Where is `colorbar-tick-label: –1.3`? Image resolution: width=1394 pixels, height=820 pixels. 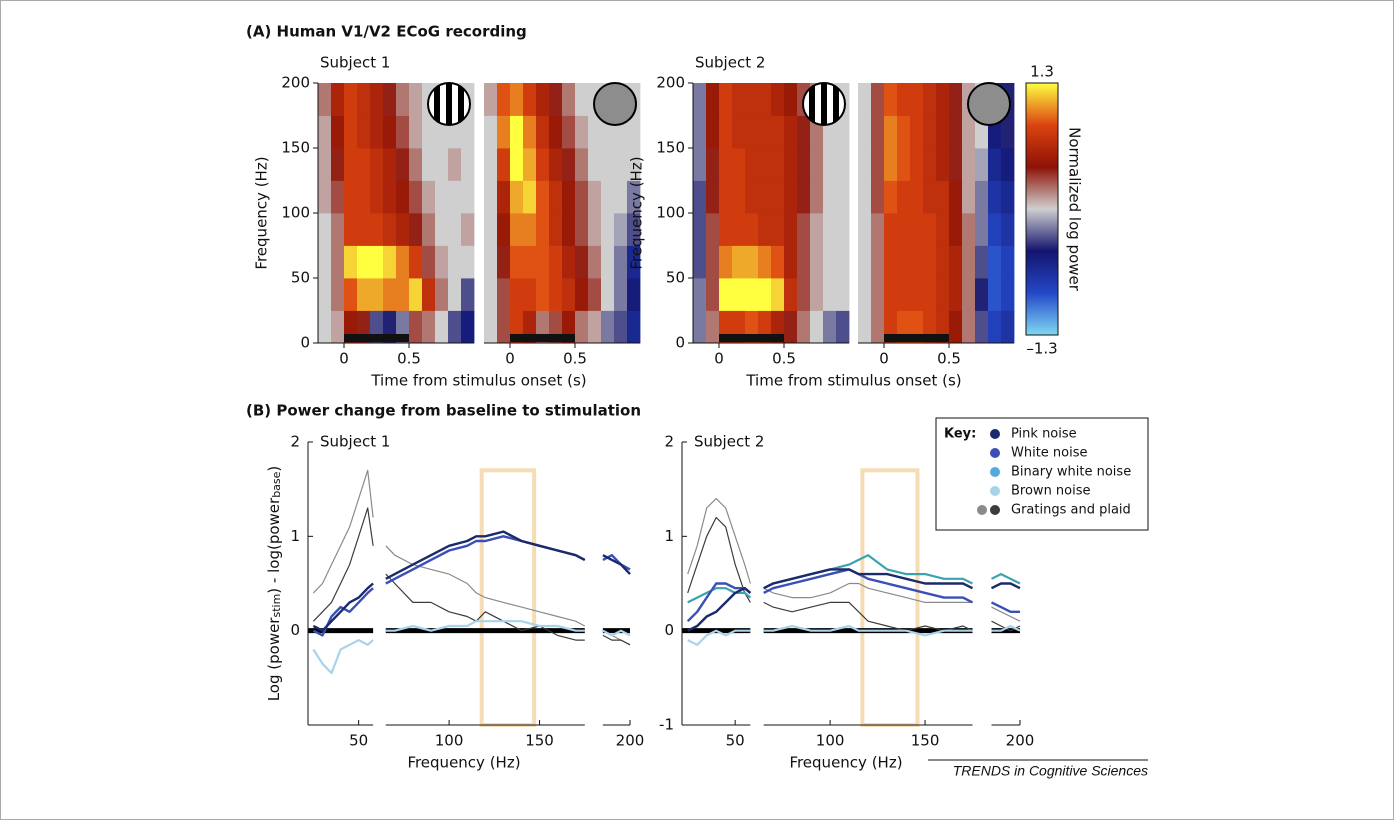 colorbar-tick-label: –1.3 is located at coordinates (1041, 349).